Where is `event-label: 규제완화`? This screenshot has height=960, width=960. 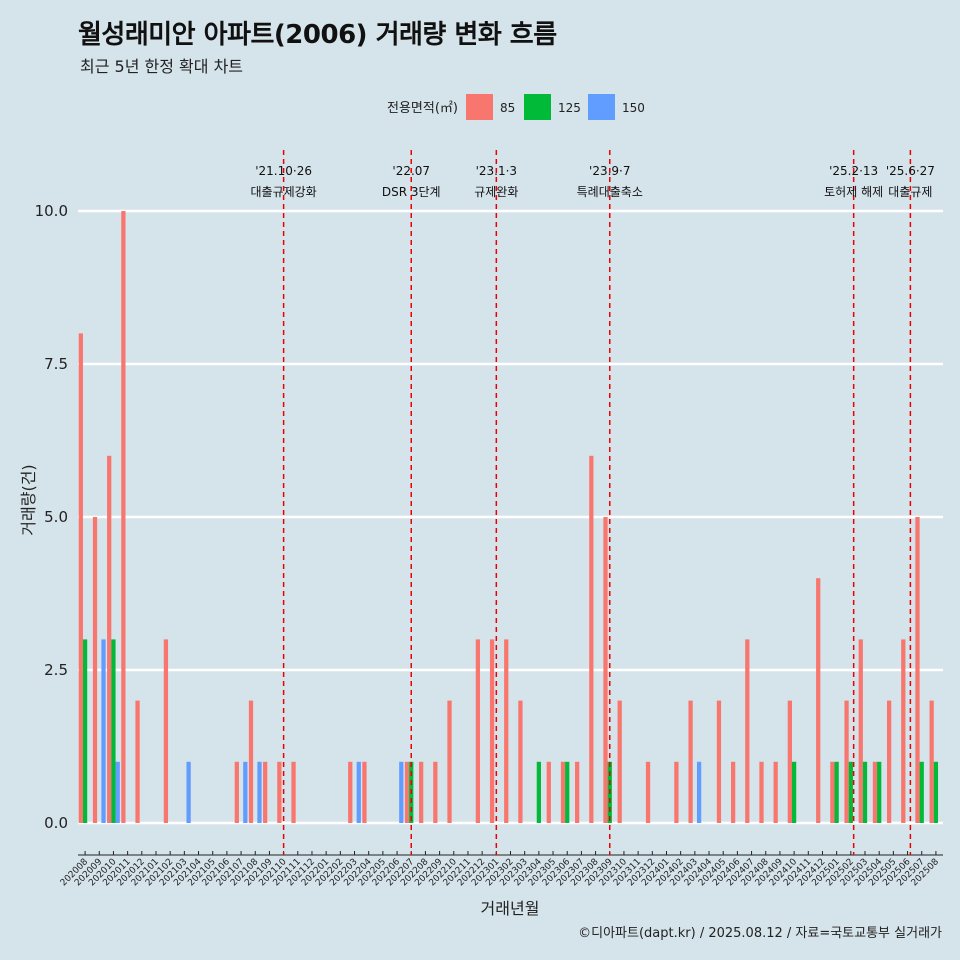 event-label: 규제완화 is located at coordinates (496, 192).